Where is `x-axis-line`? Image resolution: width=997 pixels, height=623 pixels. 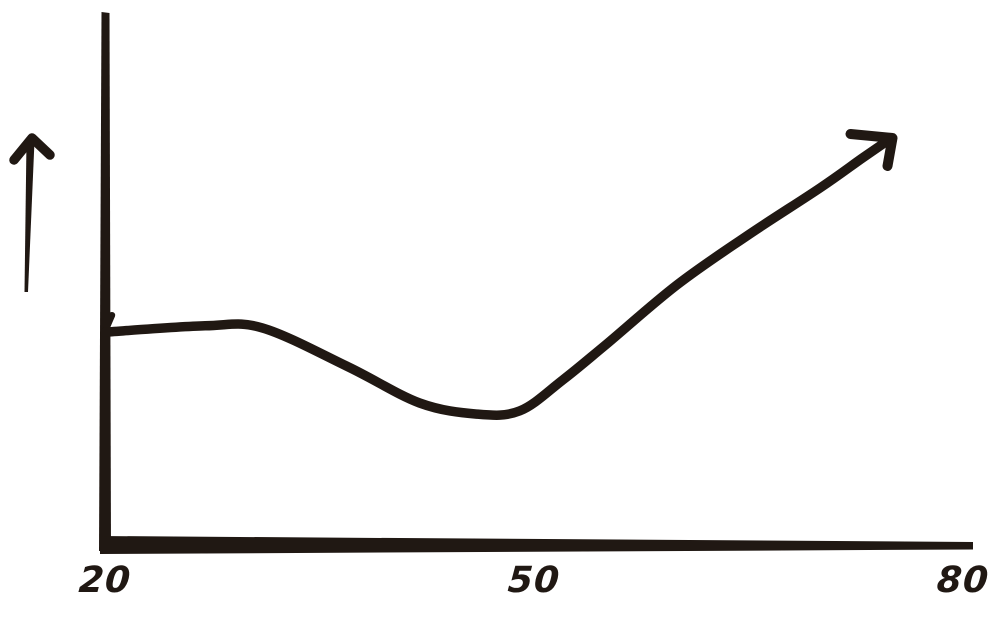
x-axis-line is located at coordinates (536, 545).